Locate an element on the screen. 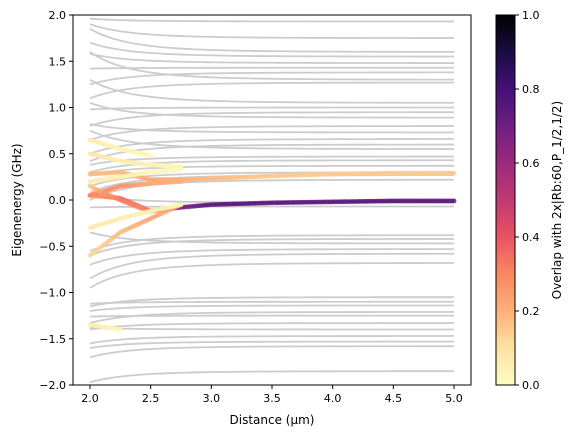 The width and height of the screenshot is (574, 442). y-tick-label: −1.0 is located at coordinates (52, 293).